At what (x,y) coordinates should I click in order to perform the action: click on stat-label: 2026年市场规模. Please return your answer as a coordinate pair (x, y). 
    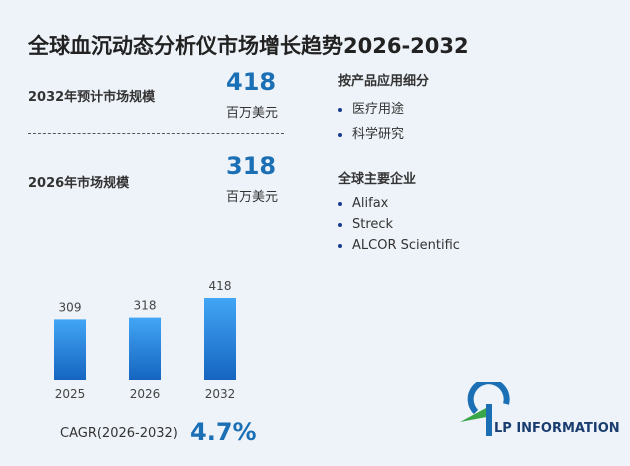
    Looking at the image, I should click on (79, 183).